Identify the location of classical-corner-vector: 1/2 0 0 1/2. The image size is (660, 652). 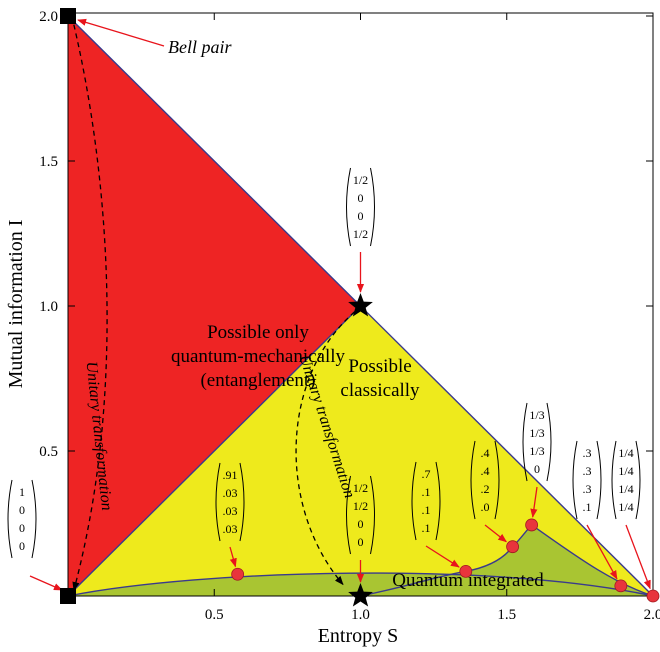
(360, 207).